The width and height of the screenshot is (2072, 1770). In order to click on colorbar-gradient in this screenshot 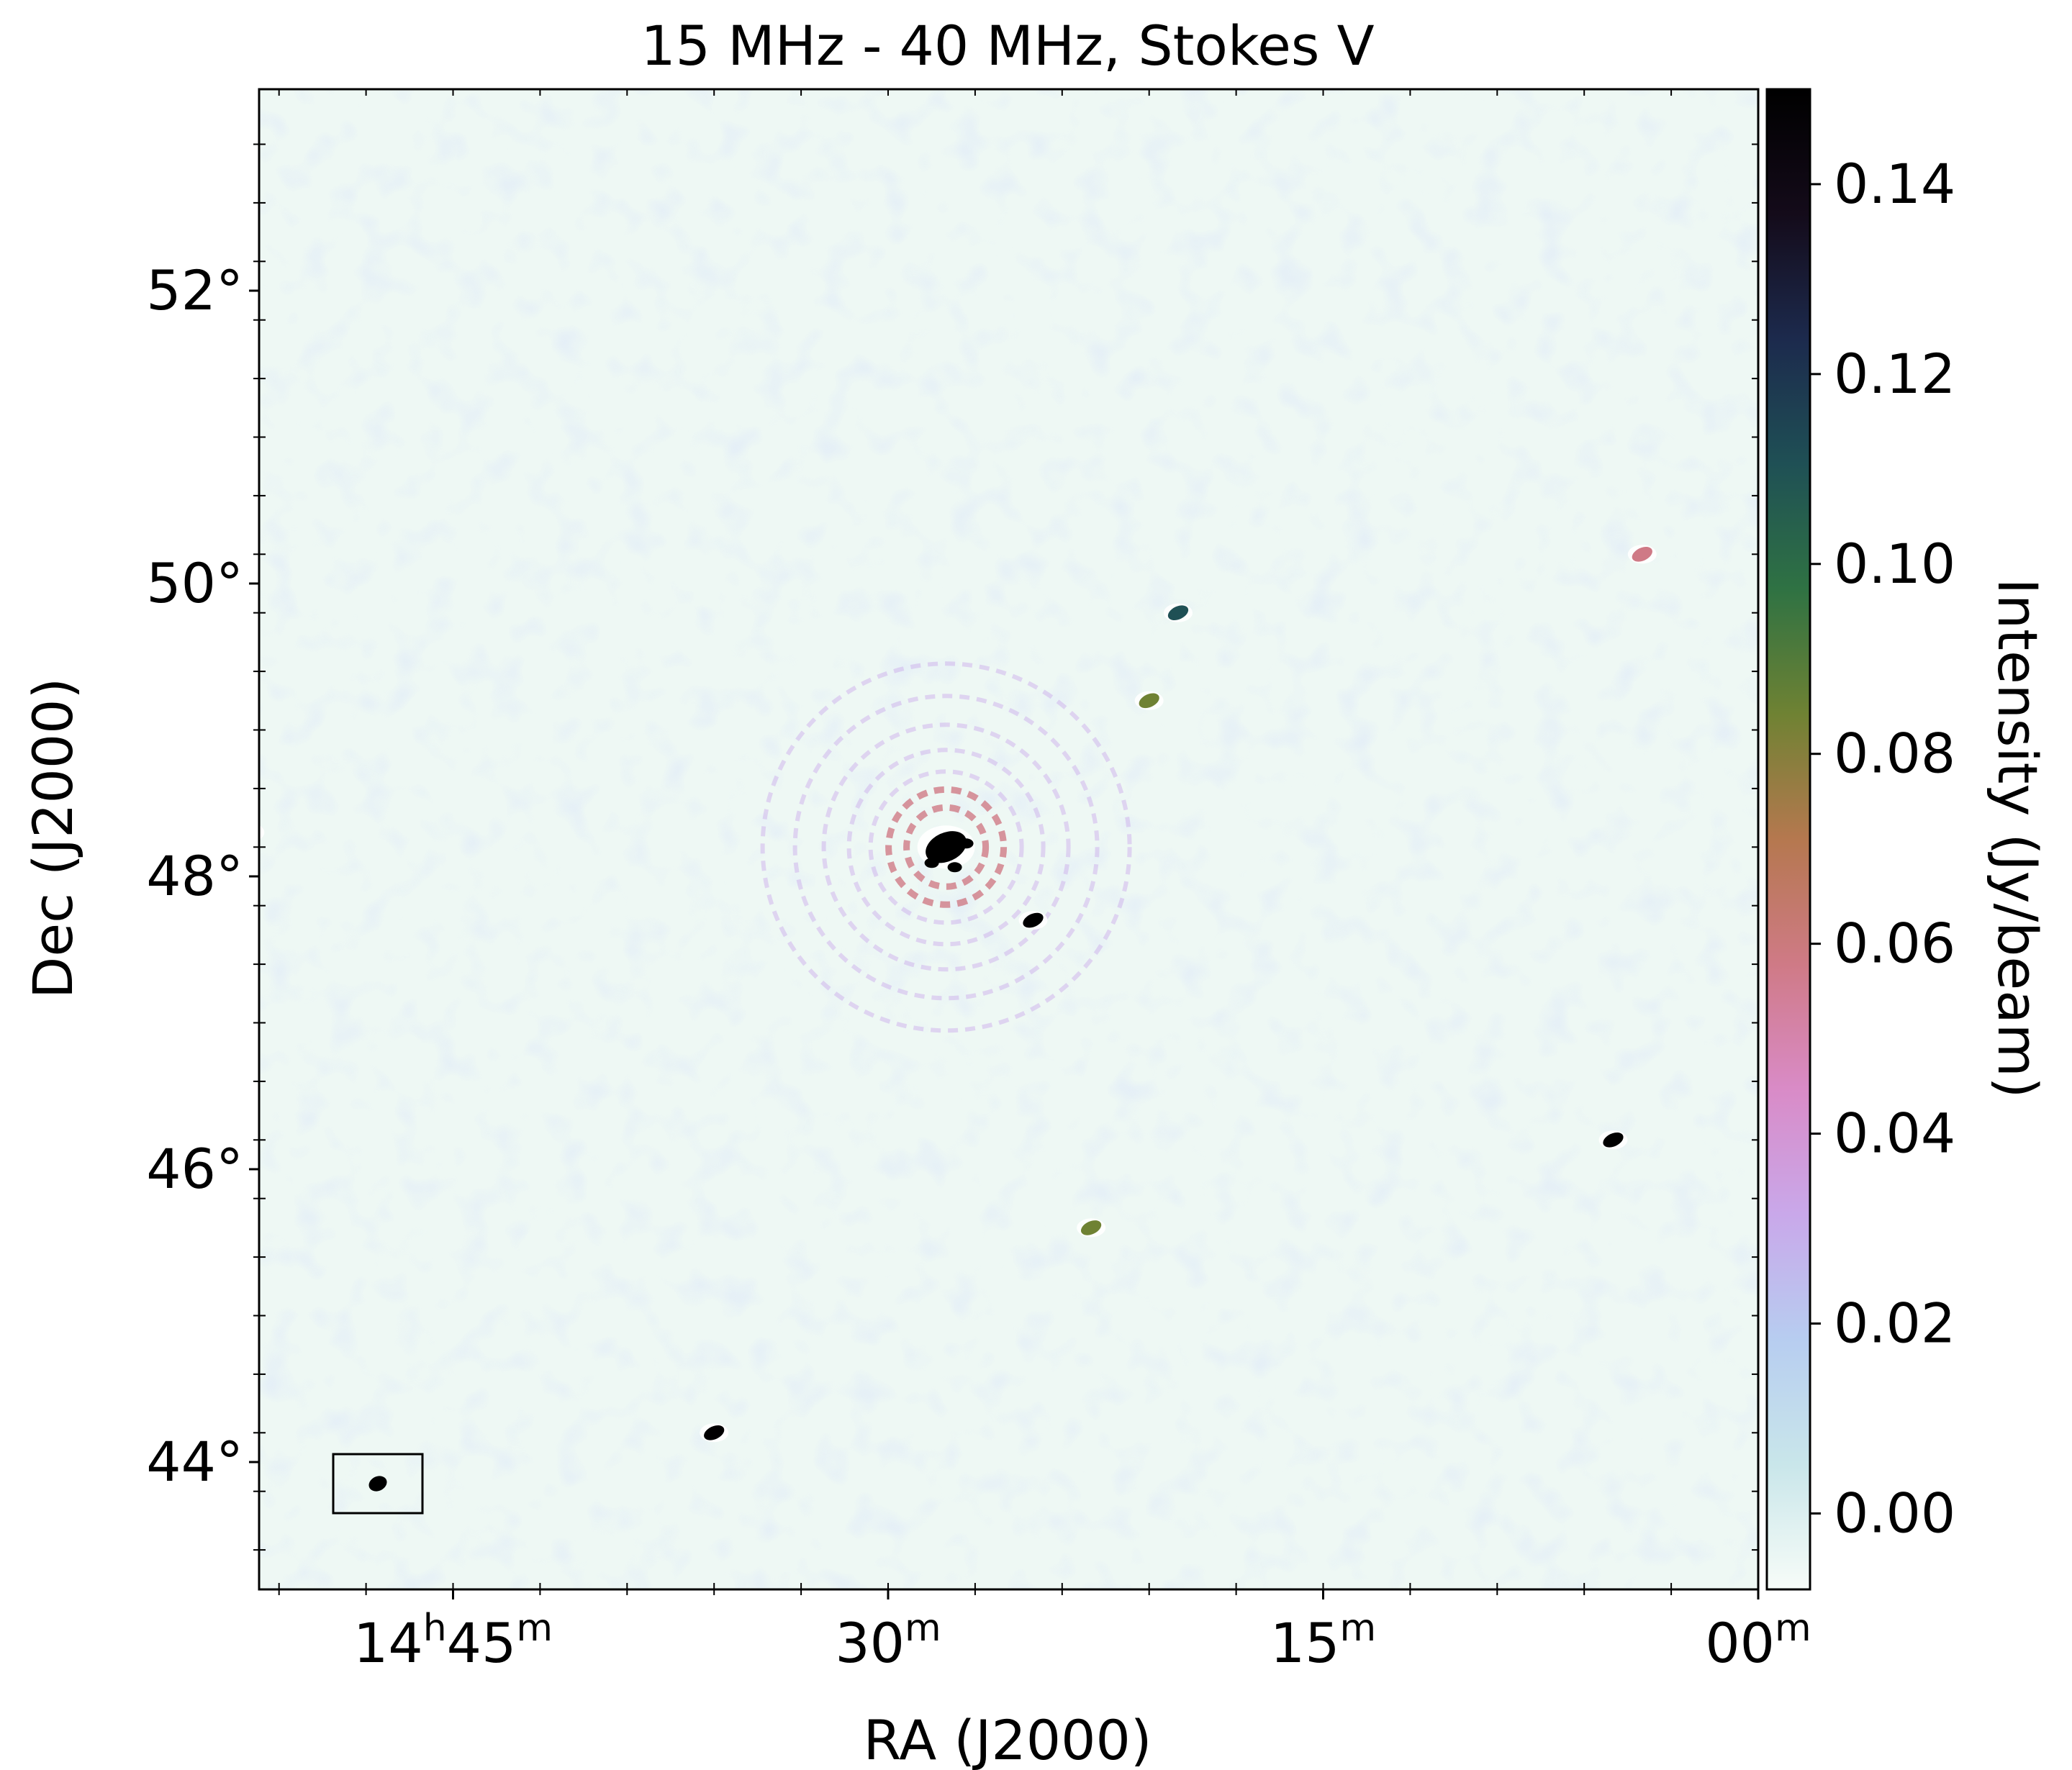, I will do `click(1789, 839)`.